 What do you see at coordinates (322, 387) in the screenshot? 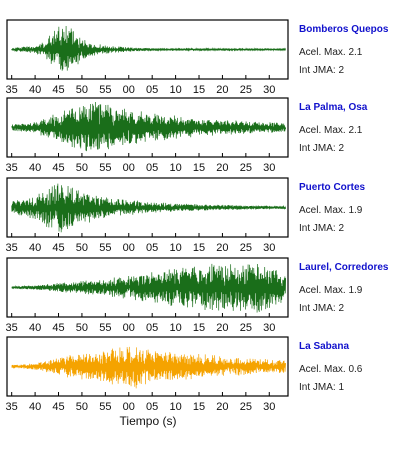
I see `jma-intensity-label: Int JMA: 1` at bounding box center [322, 387].